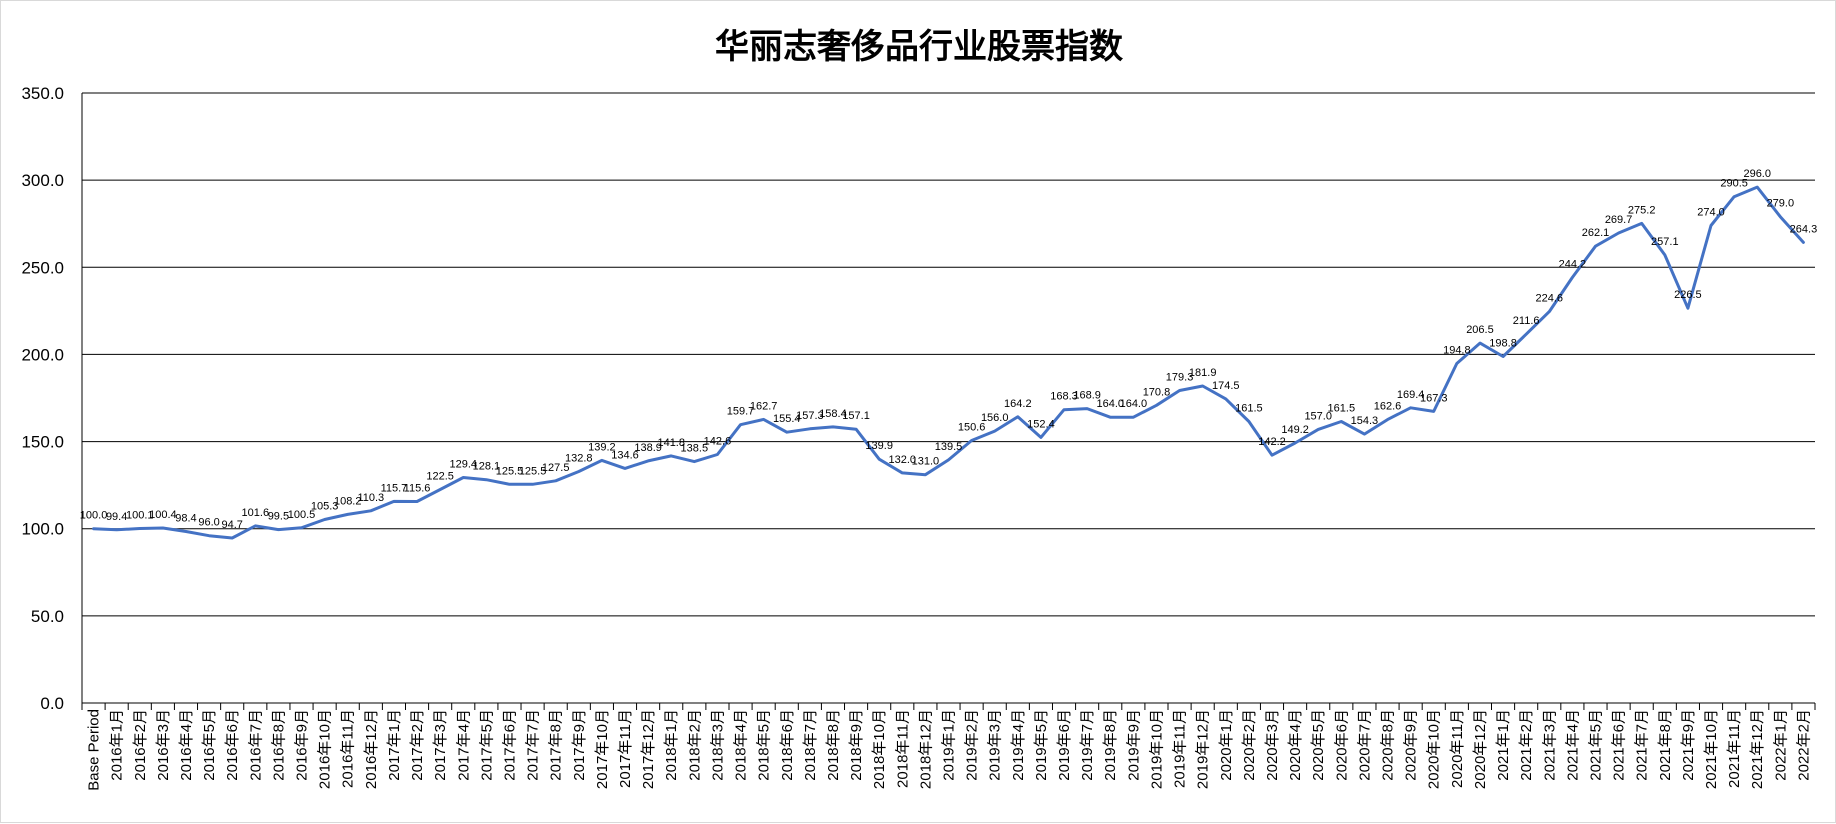 The image size is (1836, 824). I want to click on x-tick-label: 2021年8月, so click(1665, 745).